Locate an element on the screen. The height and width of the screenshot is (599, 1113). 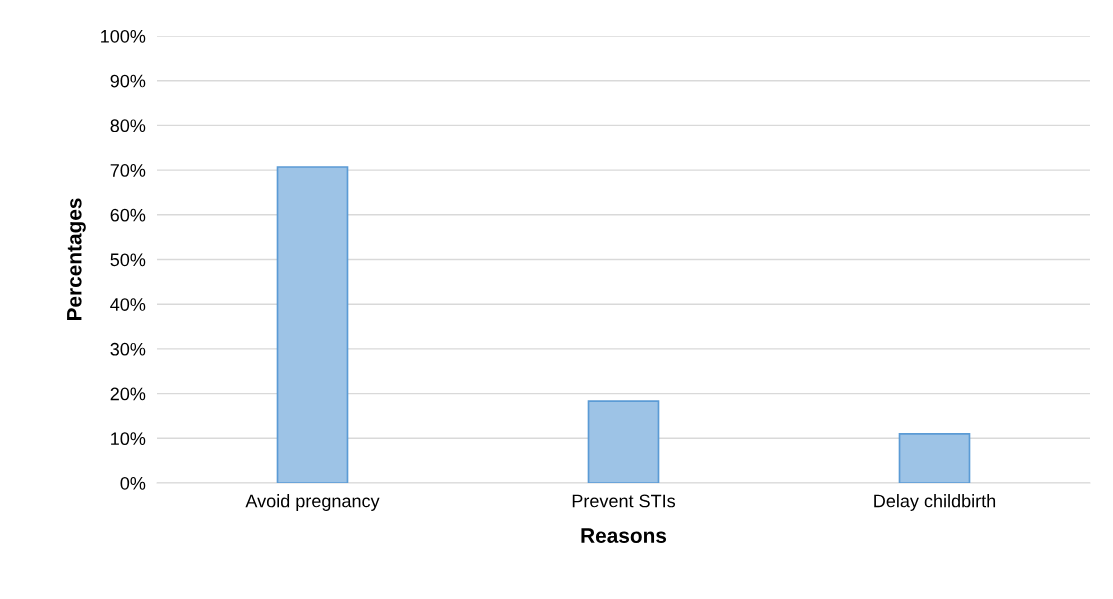
y-tick-label: 0% is located at coordinates (133, 483).